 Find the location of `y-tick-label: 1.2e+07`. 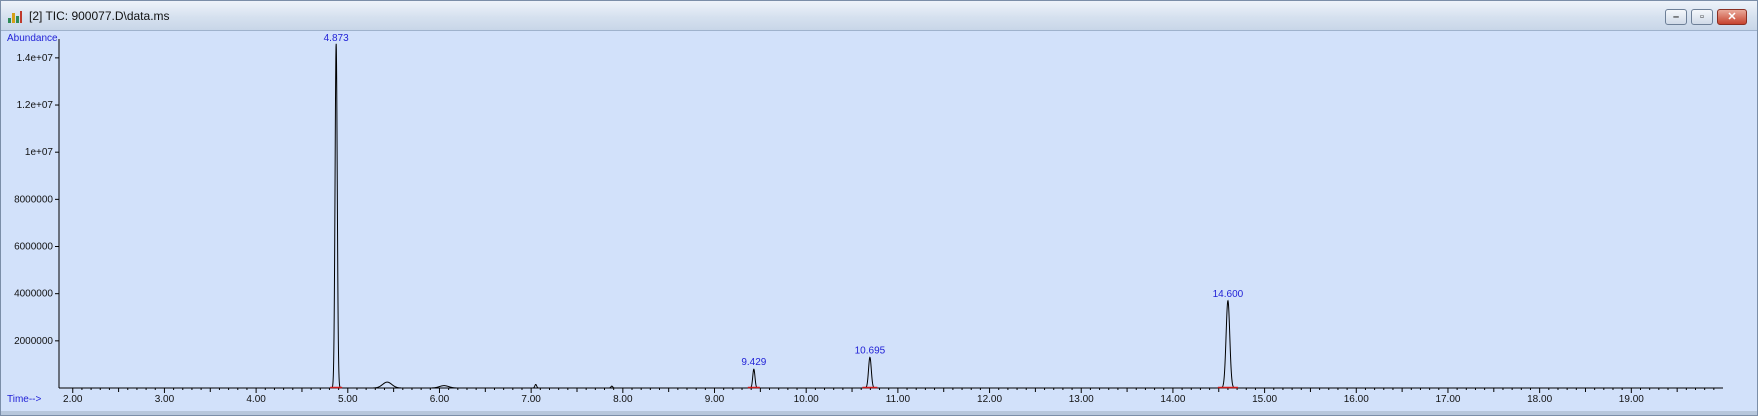

y-tick-label: 1.2e+07 is located at coordinates (35, 105).